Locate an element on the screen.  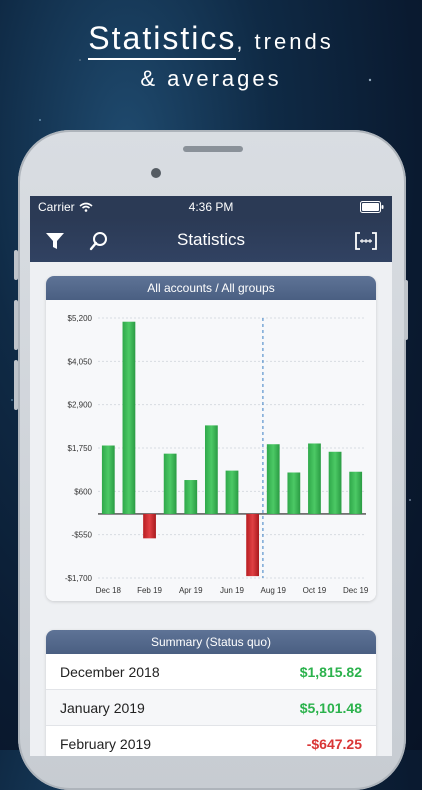
headline-title-rest: , trends is located at coordinates (285, 41).